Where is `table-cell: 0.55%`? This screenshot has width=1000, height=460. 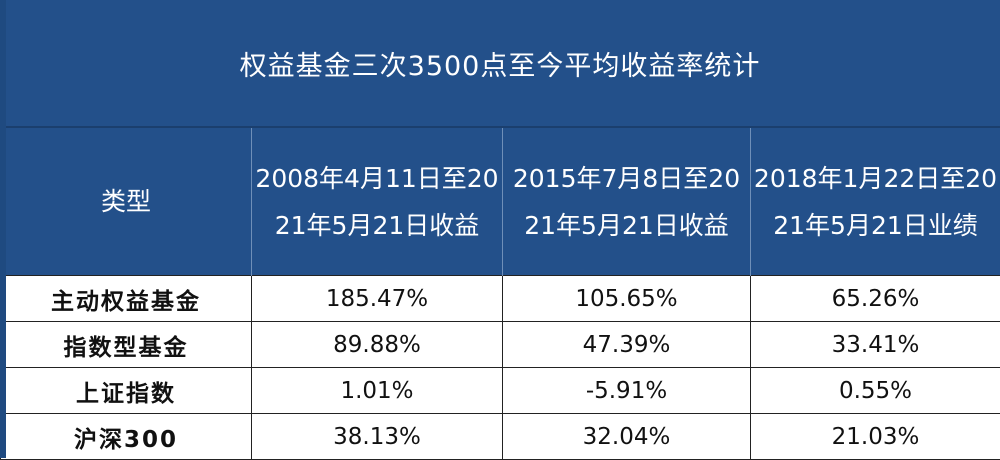
table-cell: 0.55% is located at coordinates (875, 391).